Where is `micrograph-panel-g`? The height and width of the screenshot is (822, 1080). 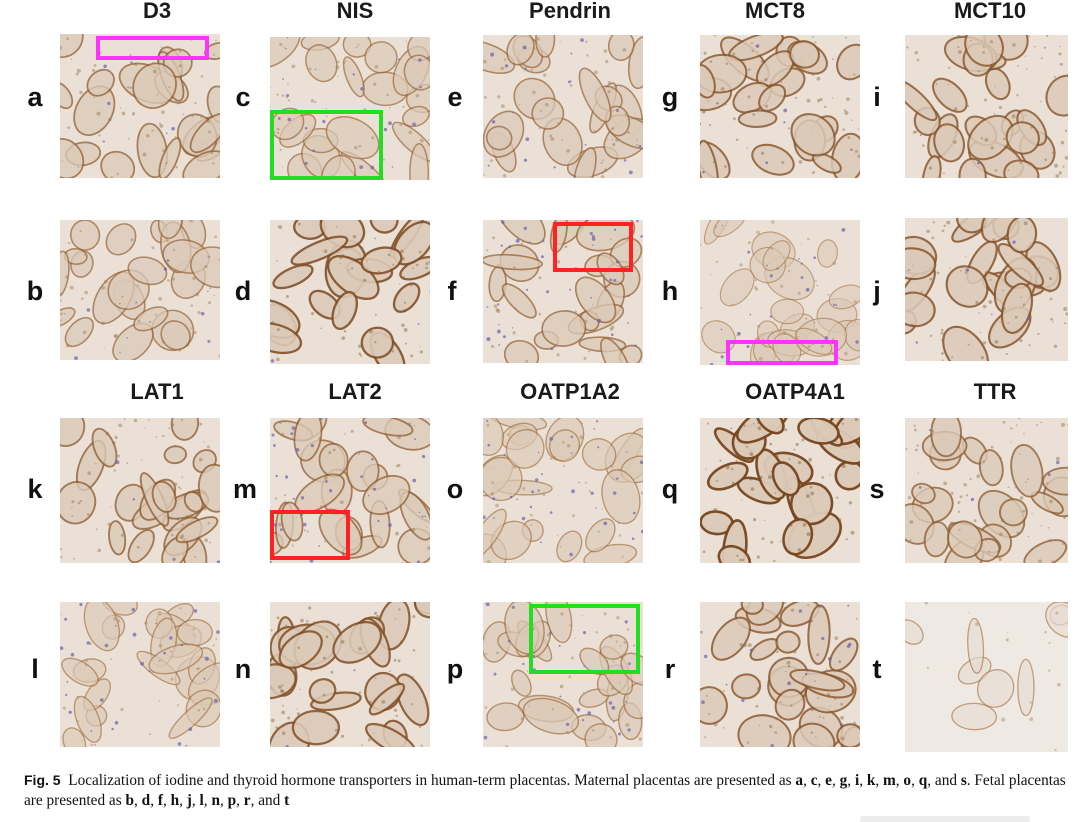 micrograph-panel-g is located at coordinates (780, 106).